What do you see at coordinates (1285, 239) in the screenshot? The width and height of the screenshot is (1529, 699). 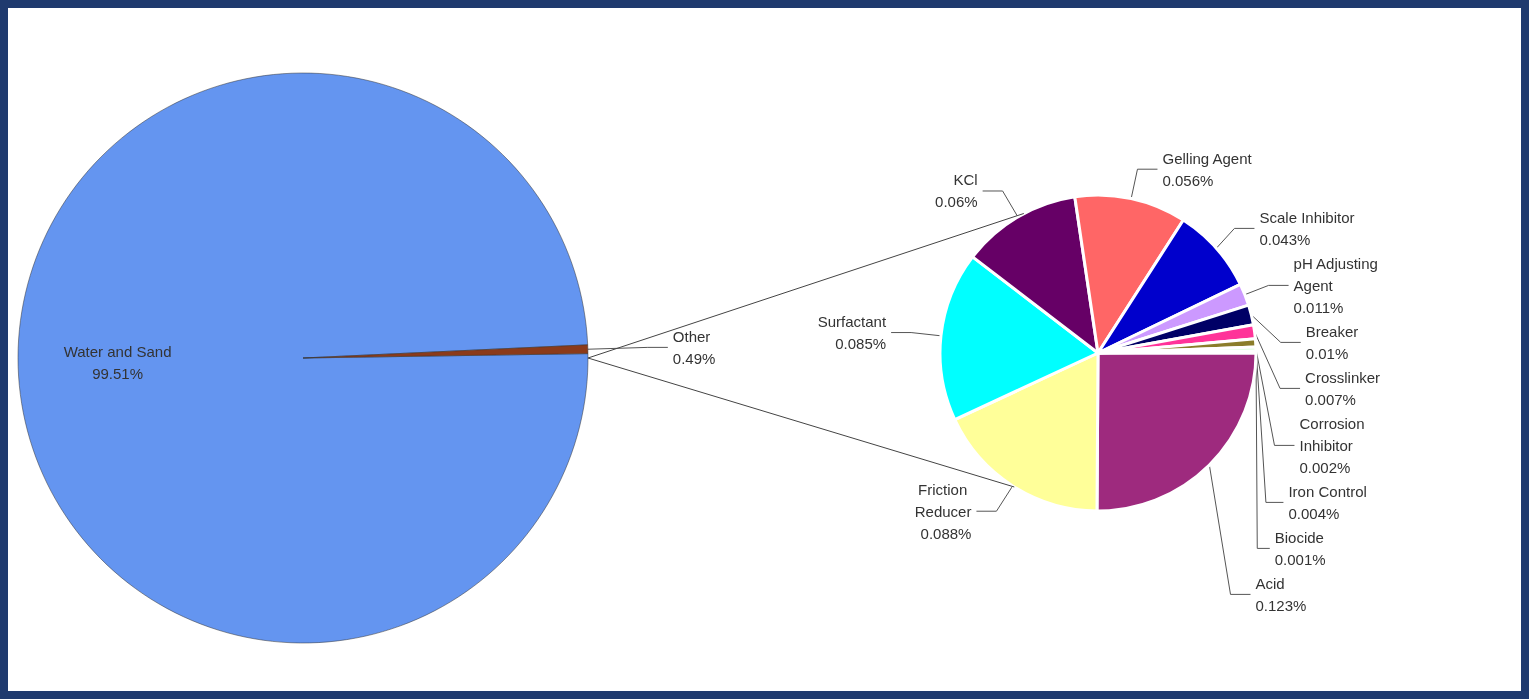 I see `data-label: 0.043%` at bounding box center [1285, 239].